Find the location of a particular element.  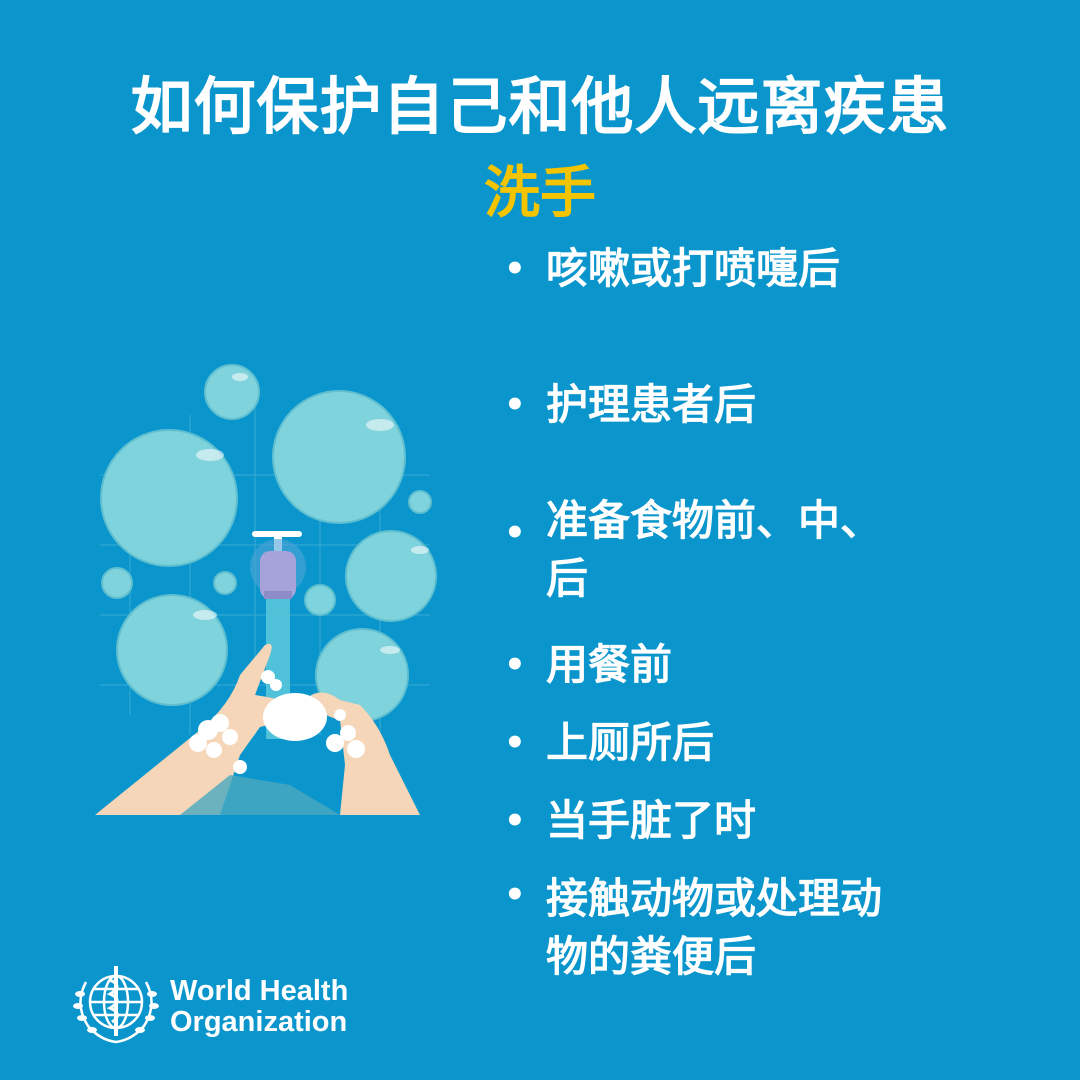

list-item: • 准备食物前、中、后 is located at coordinates (710, 550).